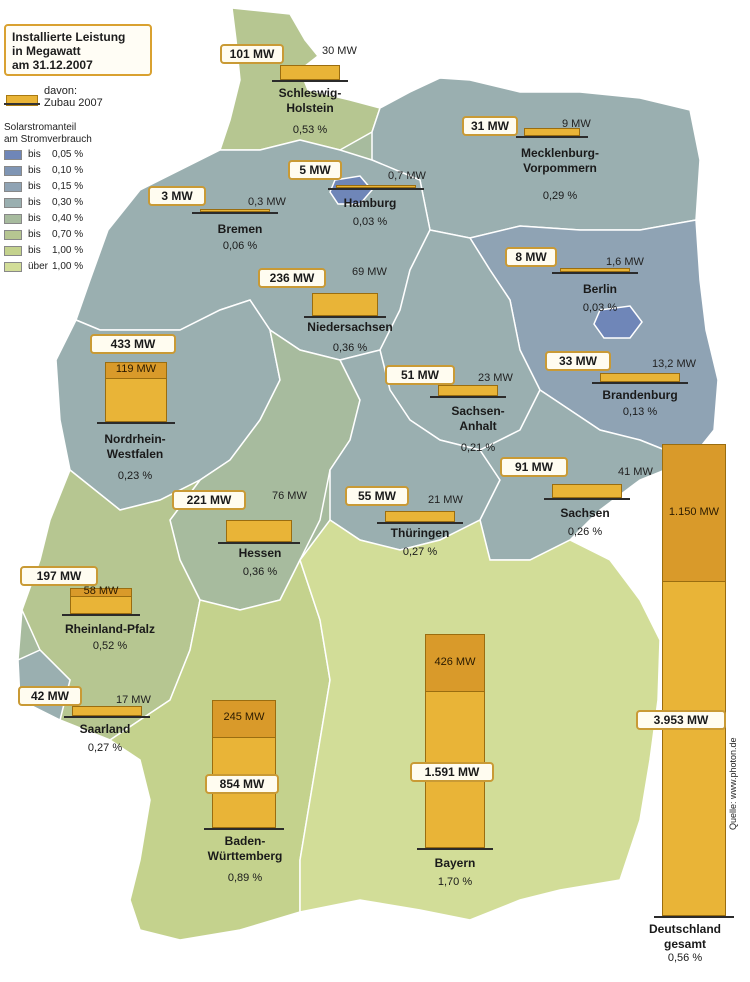 The height and width of the screenshot is (982, 750). I want to click on state-name: Rheinland-Pfalz, so click(110, 629).